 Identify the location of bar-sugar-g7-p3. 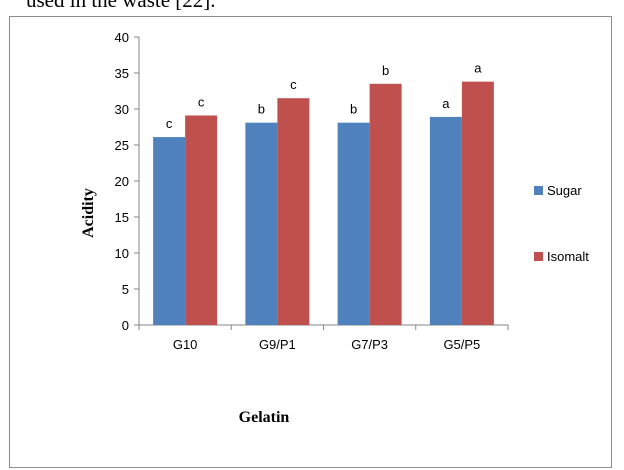
(353, 224).